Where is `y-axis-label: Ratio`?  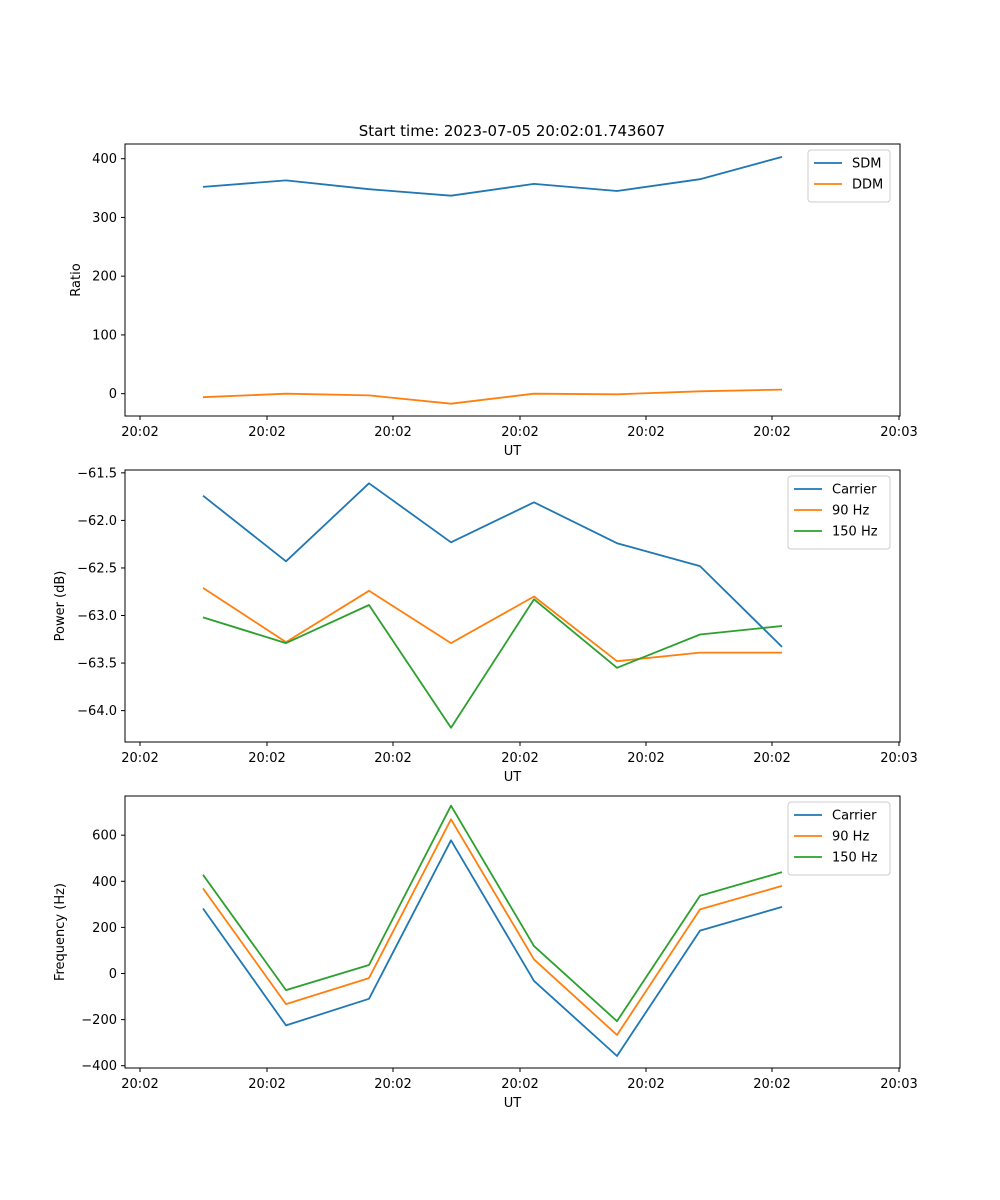
y-axis-label: Ratio is located at coordinates (76, 279).